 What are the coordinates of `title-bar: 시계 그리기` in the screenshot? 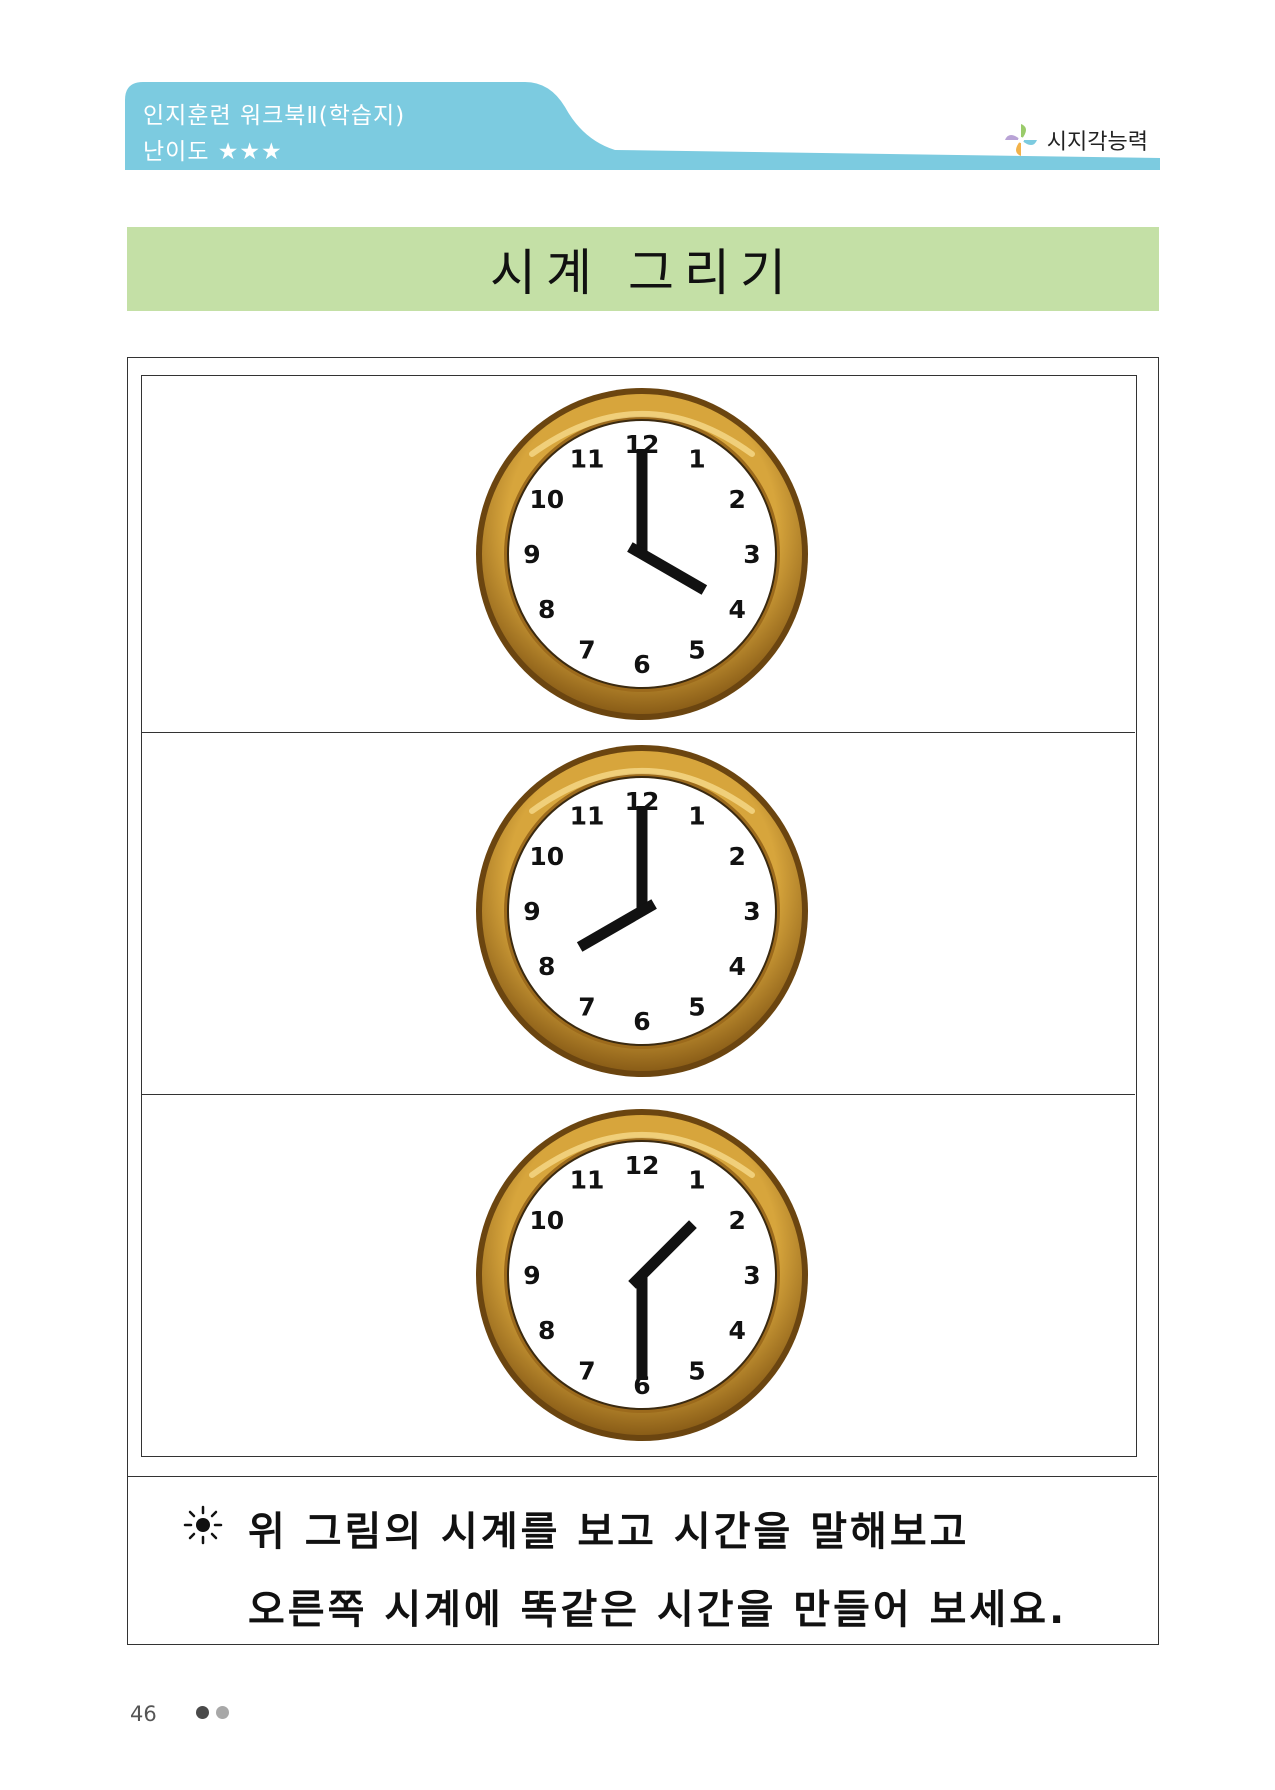 It's located at (643, 269).